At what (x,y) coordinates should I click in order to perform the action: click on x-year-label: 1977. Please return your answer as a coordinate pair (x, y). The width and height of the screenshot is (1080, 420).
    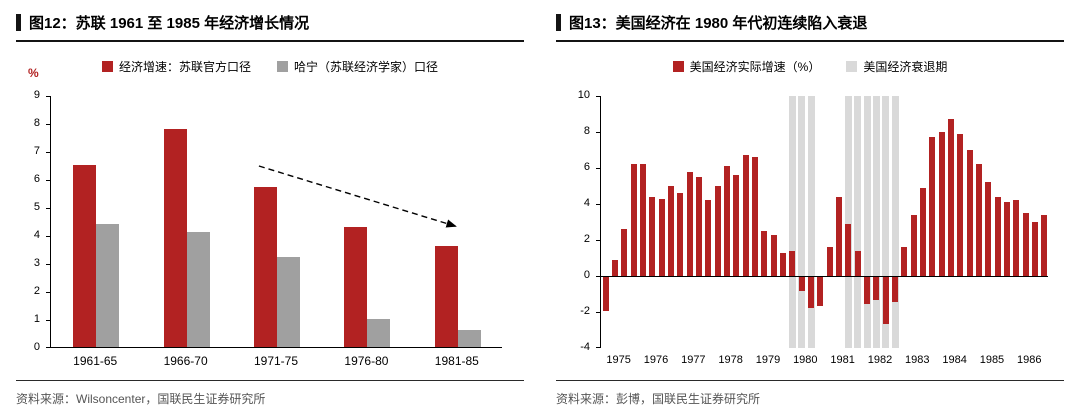
    Looking at the image, I should click on (693, 360).